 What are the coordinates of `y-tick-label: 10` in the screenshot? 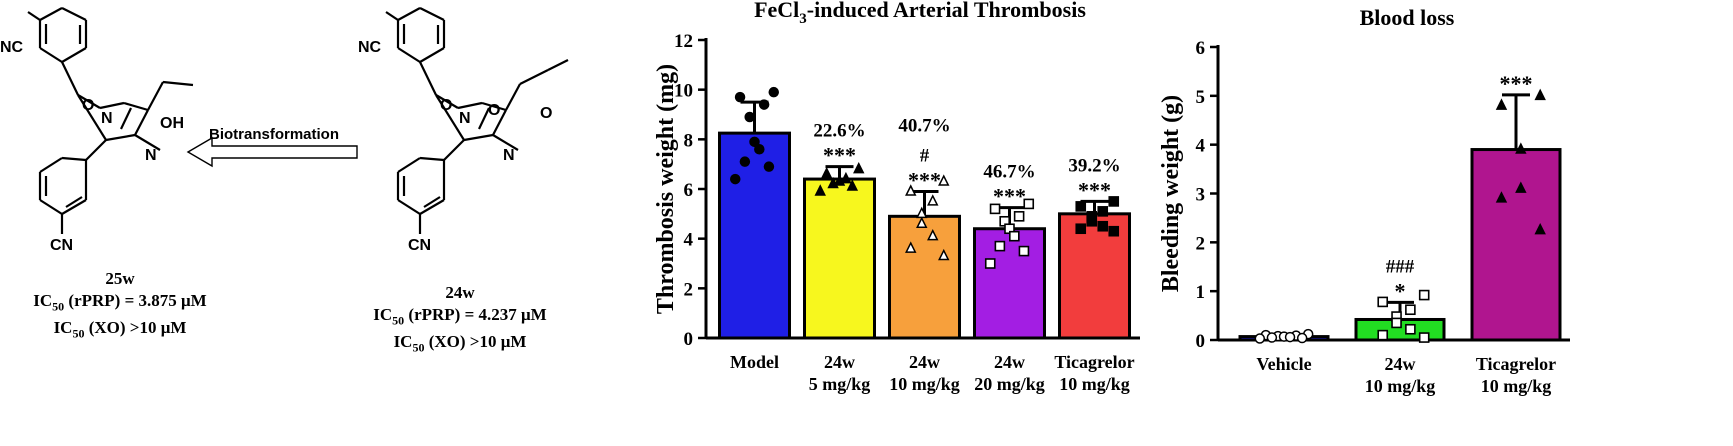 It's located at (683, 91).